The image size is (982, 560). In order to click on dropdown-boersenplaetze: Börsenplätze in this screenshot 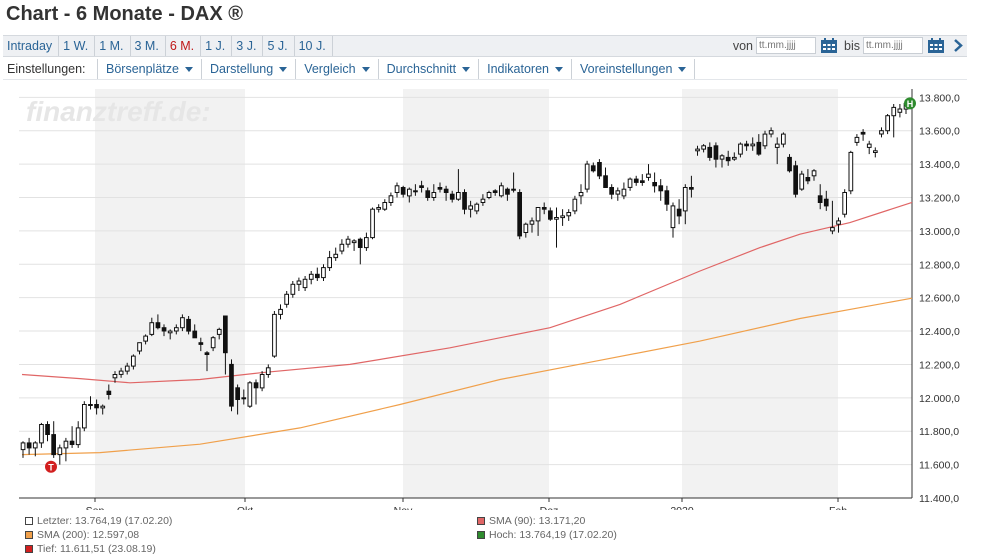, I will do `click(150, 68)`.